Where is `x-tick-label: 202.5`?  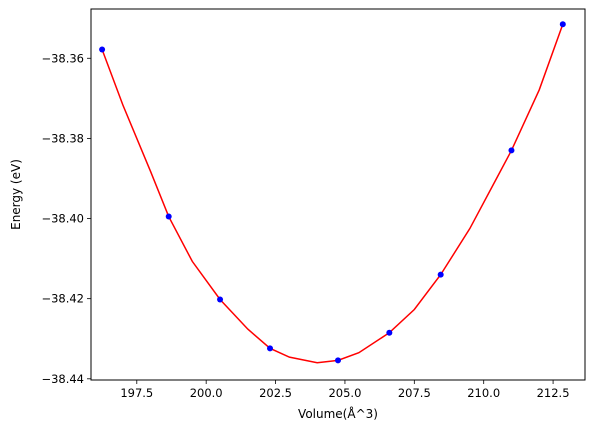
x-tick-label: 202.5 is located at coordinates (275, 393).